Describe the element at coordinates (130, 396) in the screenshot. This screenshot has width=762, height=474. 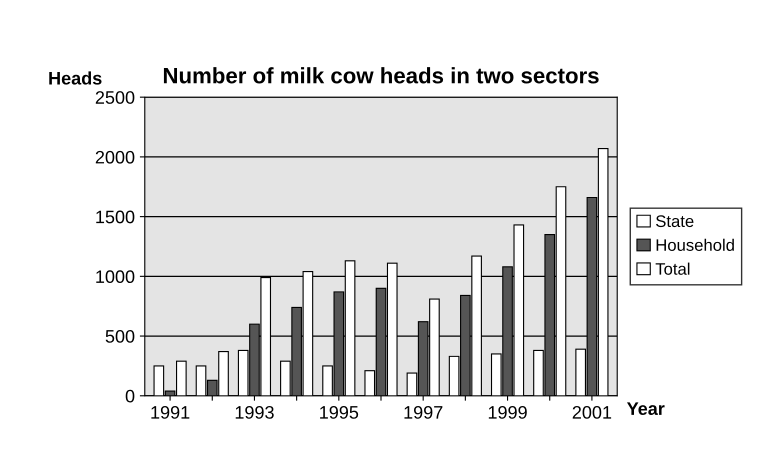
I see `y-tick-label: 0` at that location.